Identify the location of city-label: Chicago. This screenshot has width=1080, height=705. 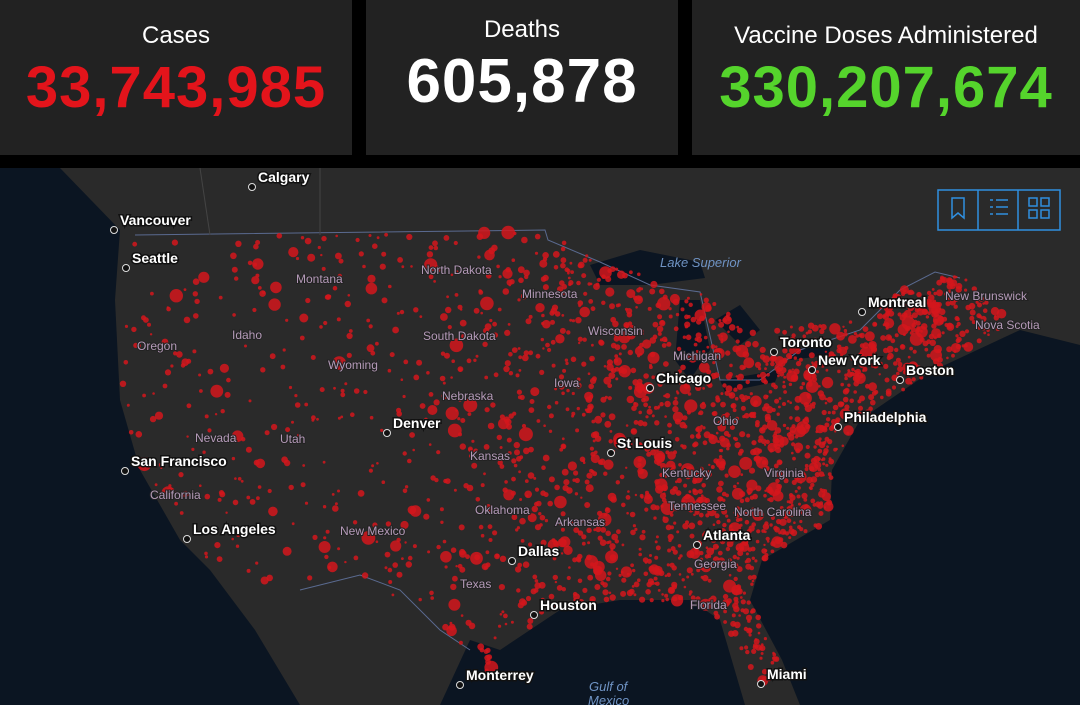
(683, 378).